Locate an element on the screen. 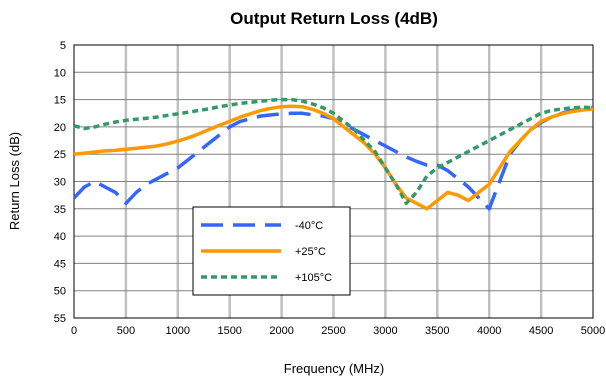  y-tick-label: 35 is located at coordinates (60, 210).